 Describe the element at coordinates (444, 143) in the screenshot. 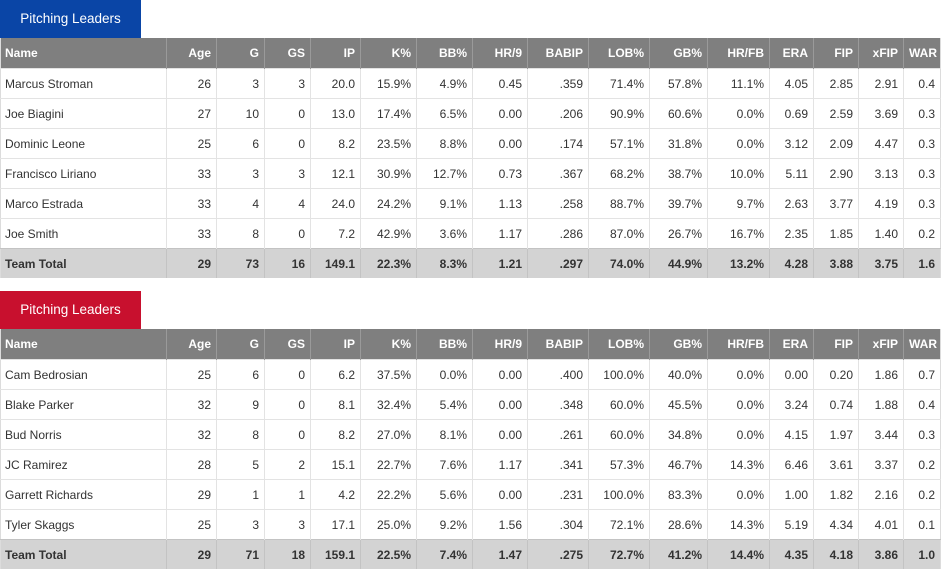

I see `stat-cell: 8.8%` at that location.